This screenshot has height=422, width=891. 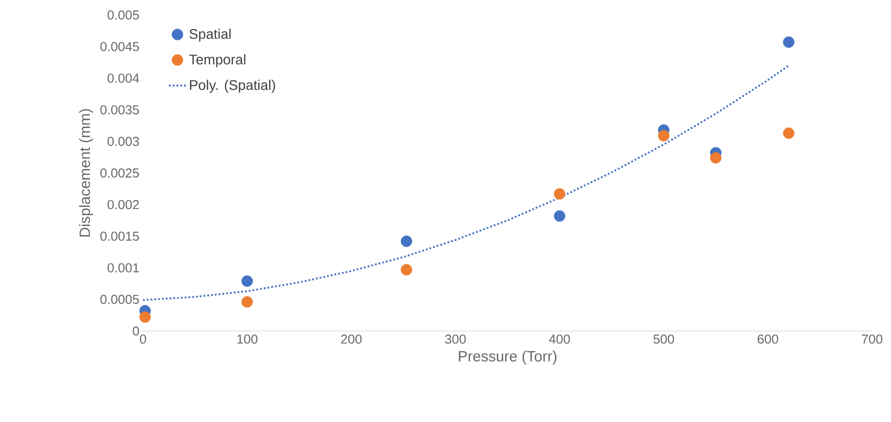 I want to click on y-tick-label: 0.002, so click(x=123, y=205).